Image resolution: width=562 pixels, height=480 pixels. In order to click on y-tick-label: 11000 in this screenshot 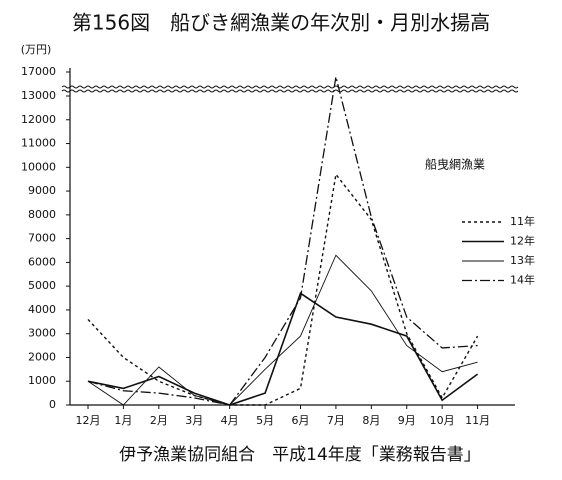, I will do `click(38, 143)`.